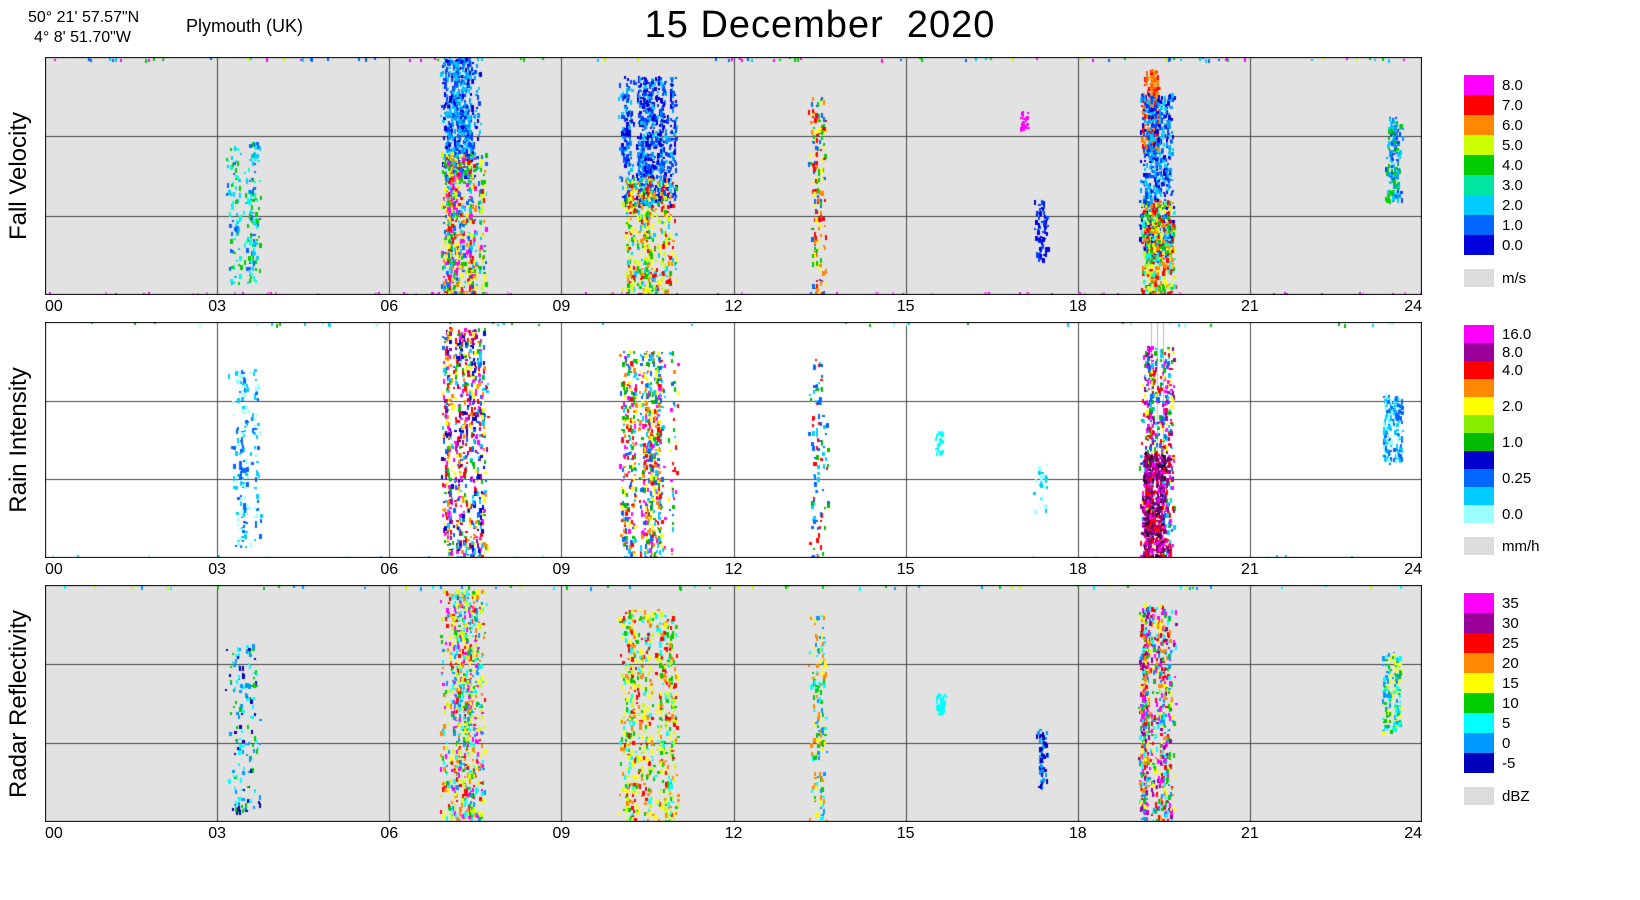 The image size is (1640, 900). I want to click on legend-value-label: 2.0, so click(1512, 406).